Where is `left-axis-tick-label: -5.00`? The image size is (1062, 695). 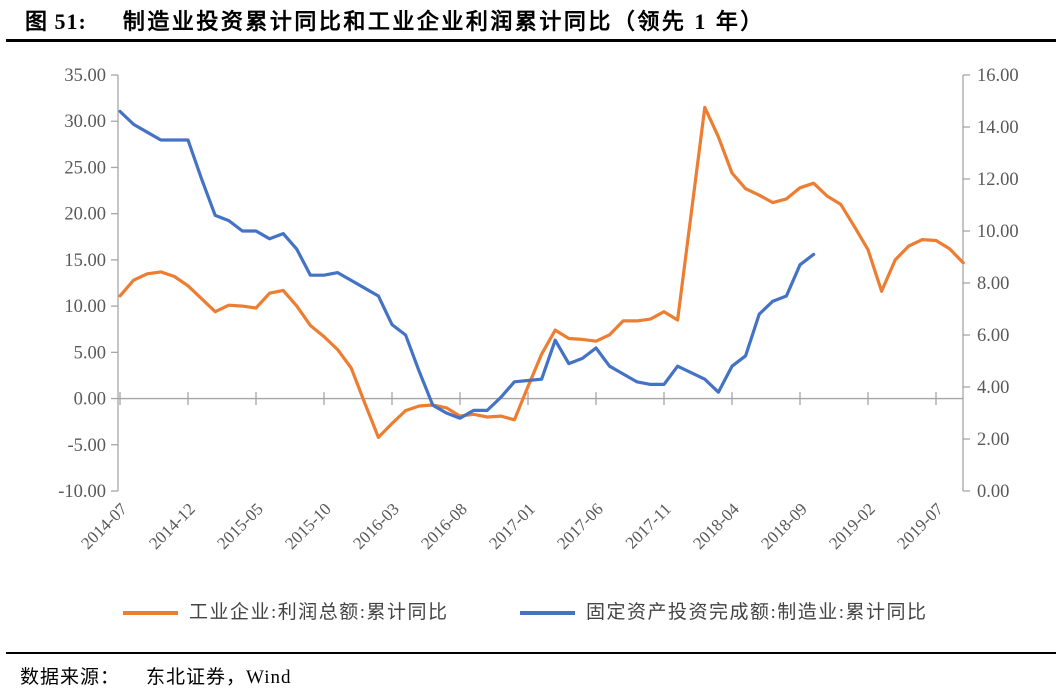 left-axis-tick-label: -5.00 is located at coordinates (86, 446).